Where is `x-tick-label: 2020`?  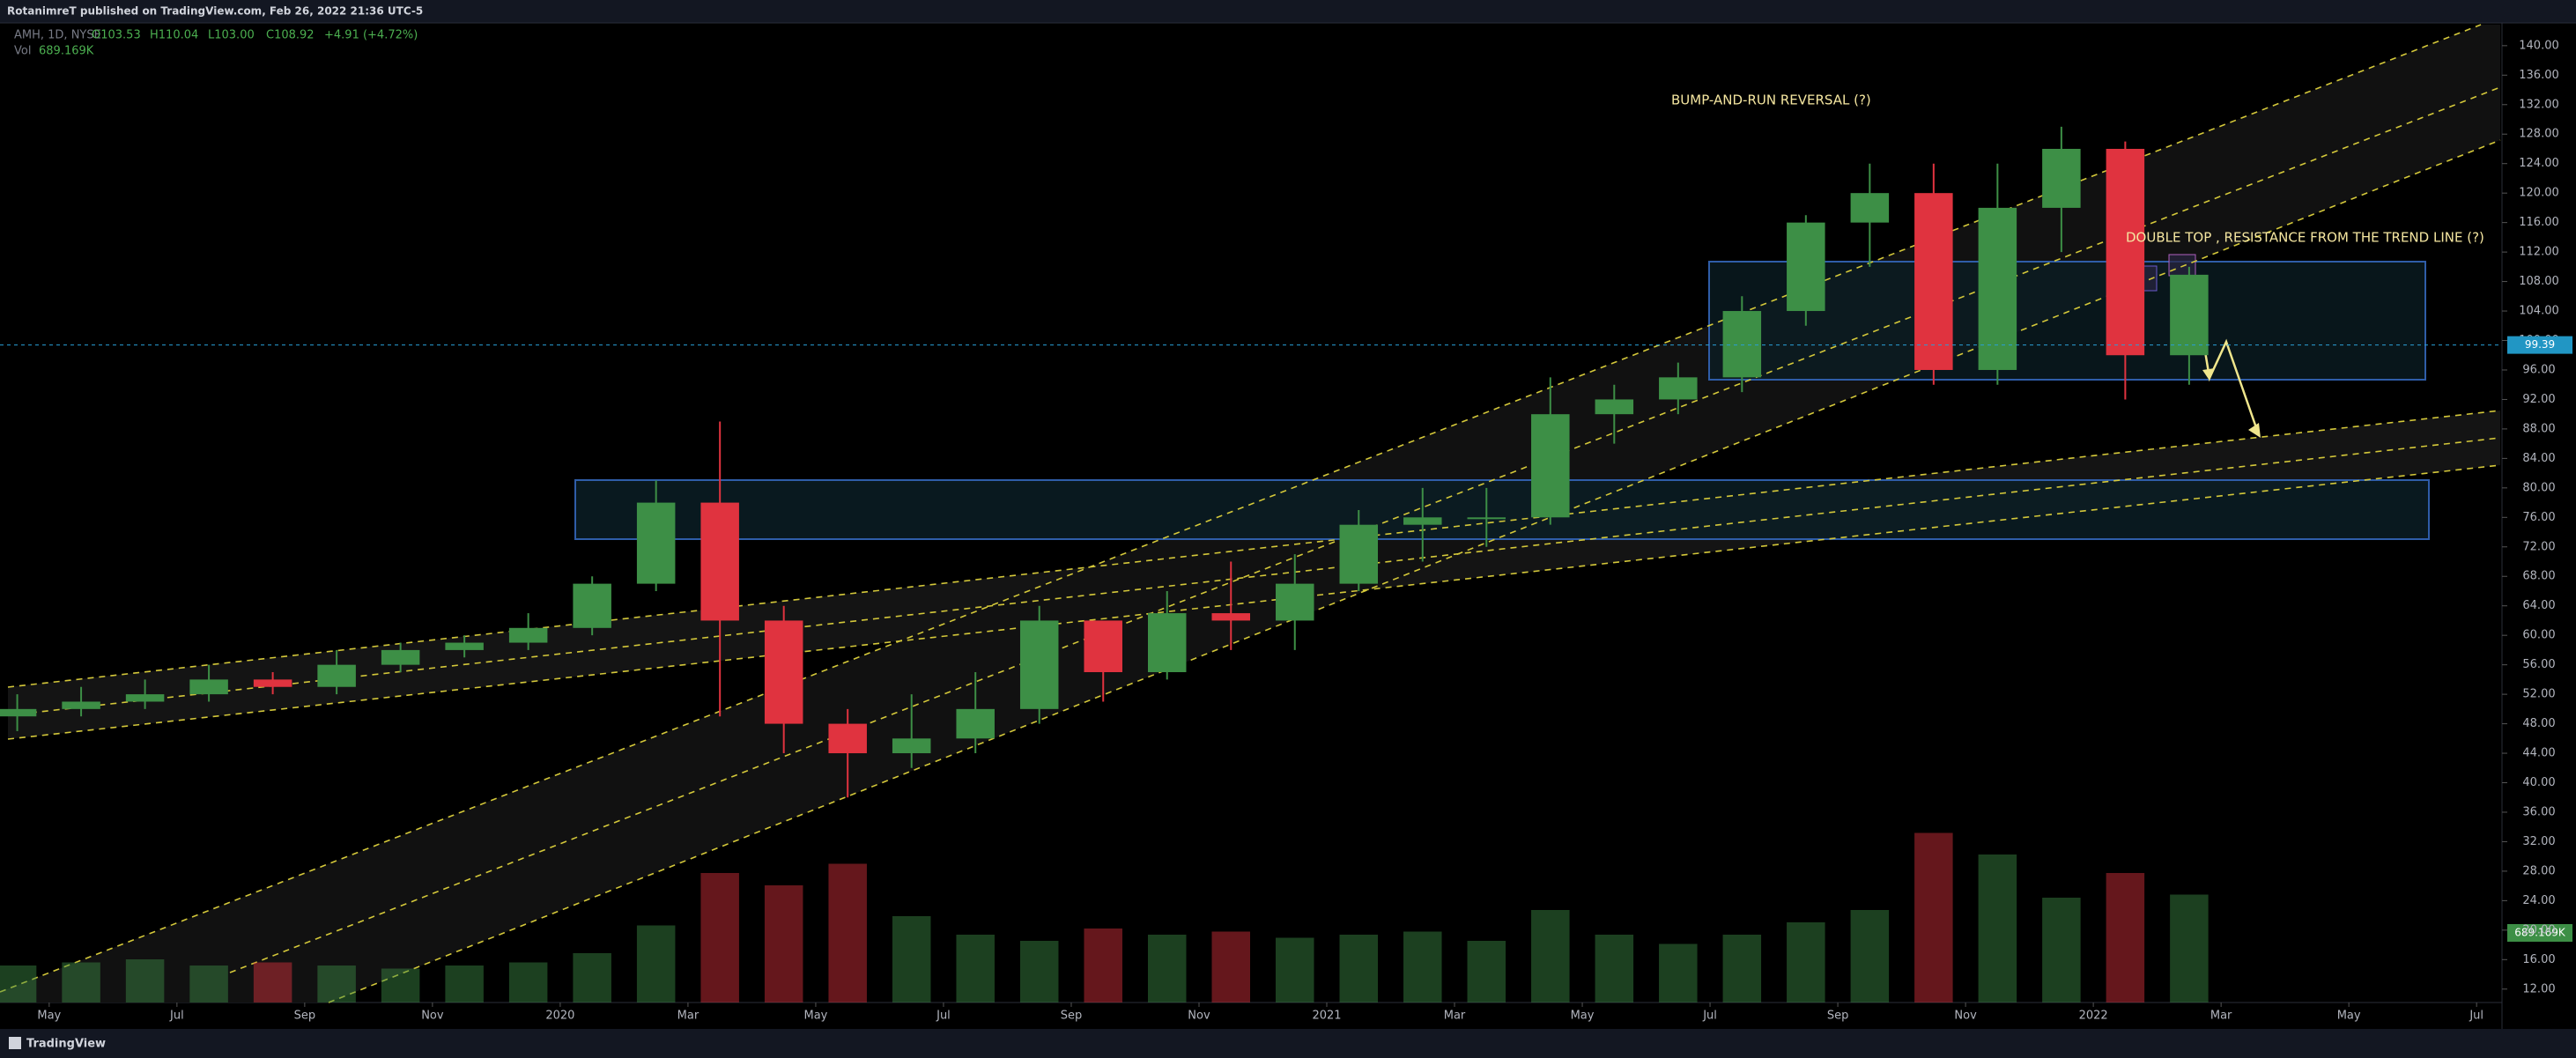
x-tick-label: 2020 is located at coordinates (560, 1017).